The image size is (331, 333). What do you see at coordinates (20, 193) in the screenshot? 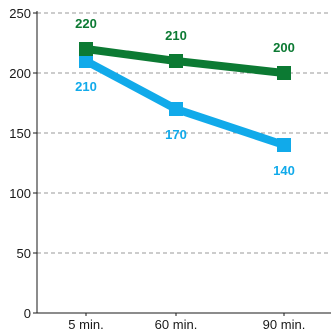
I see `y-tick-label: 100` at bounding box center [20, 193].